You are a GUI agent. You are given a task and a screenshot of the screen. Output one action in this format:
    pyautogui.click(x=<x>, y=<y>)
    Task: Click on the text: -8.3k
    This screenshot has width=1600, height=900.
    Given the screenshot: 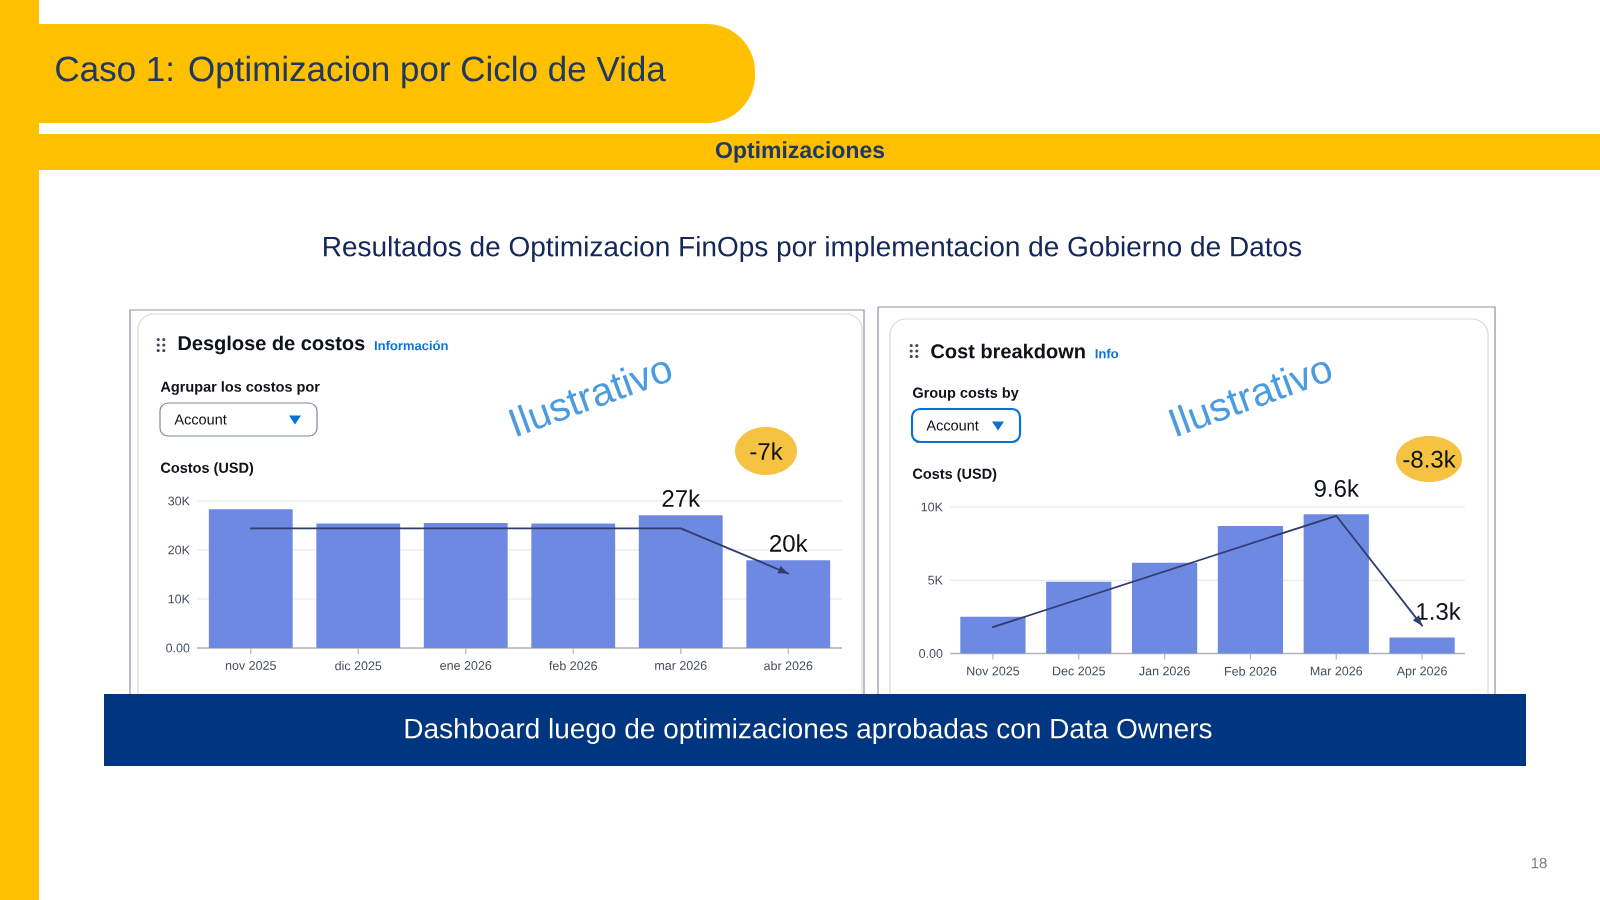 What is the action you would take?
    pyautogui.click(x=1429, y=459)
    